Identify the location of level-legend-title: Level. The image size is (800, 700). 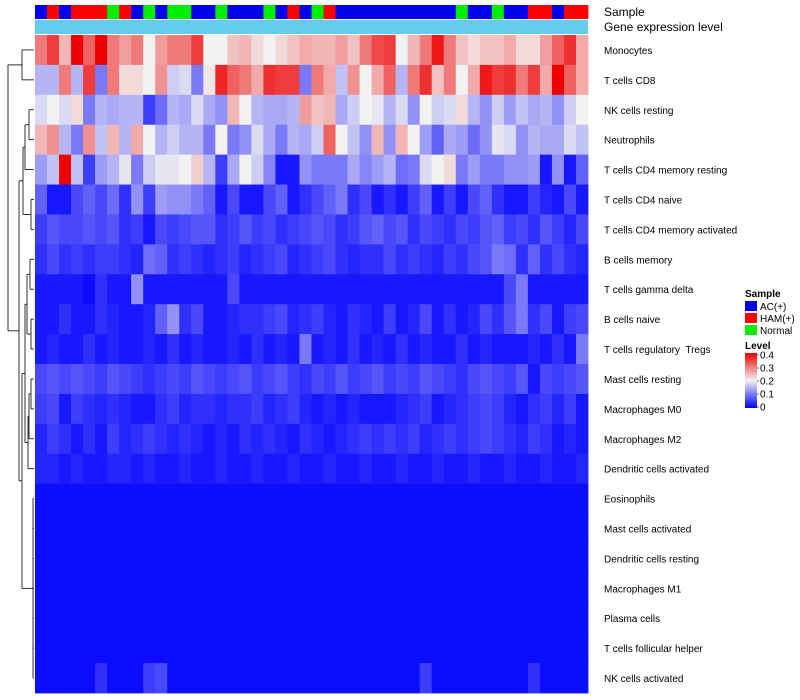
(758, 346).